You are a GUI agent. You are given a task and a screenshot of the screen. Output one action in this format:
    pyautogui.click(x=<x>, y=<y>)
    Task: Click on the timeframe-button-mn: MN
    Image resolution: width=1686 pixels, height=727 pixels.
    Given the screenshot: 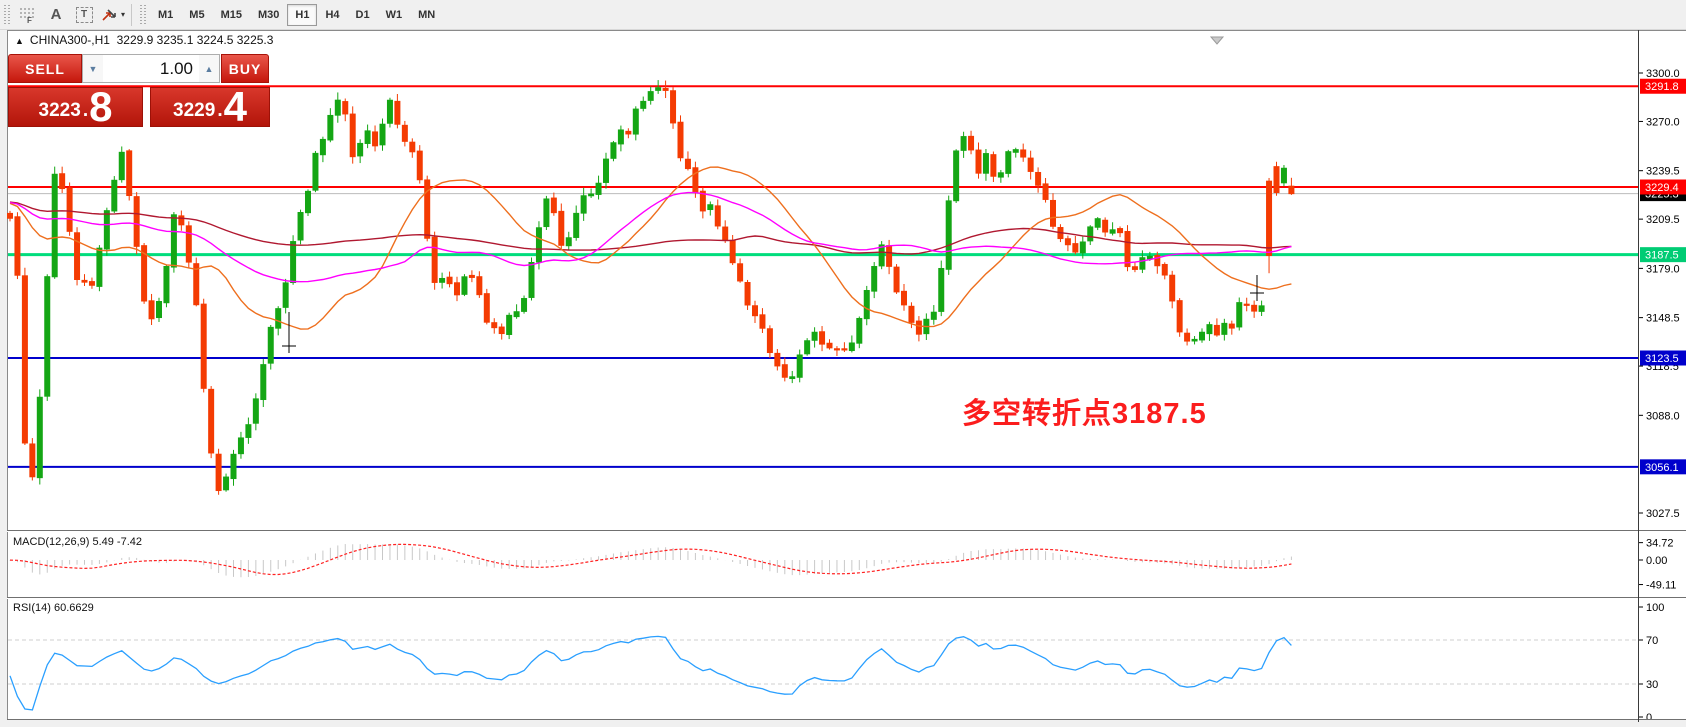 What is the action you would take?
    pyautogui.click(x=427, y=14)
    